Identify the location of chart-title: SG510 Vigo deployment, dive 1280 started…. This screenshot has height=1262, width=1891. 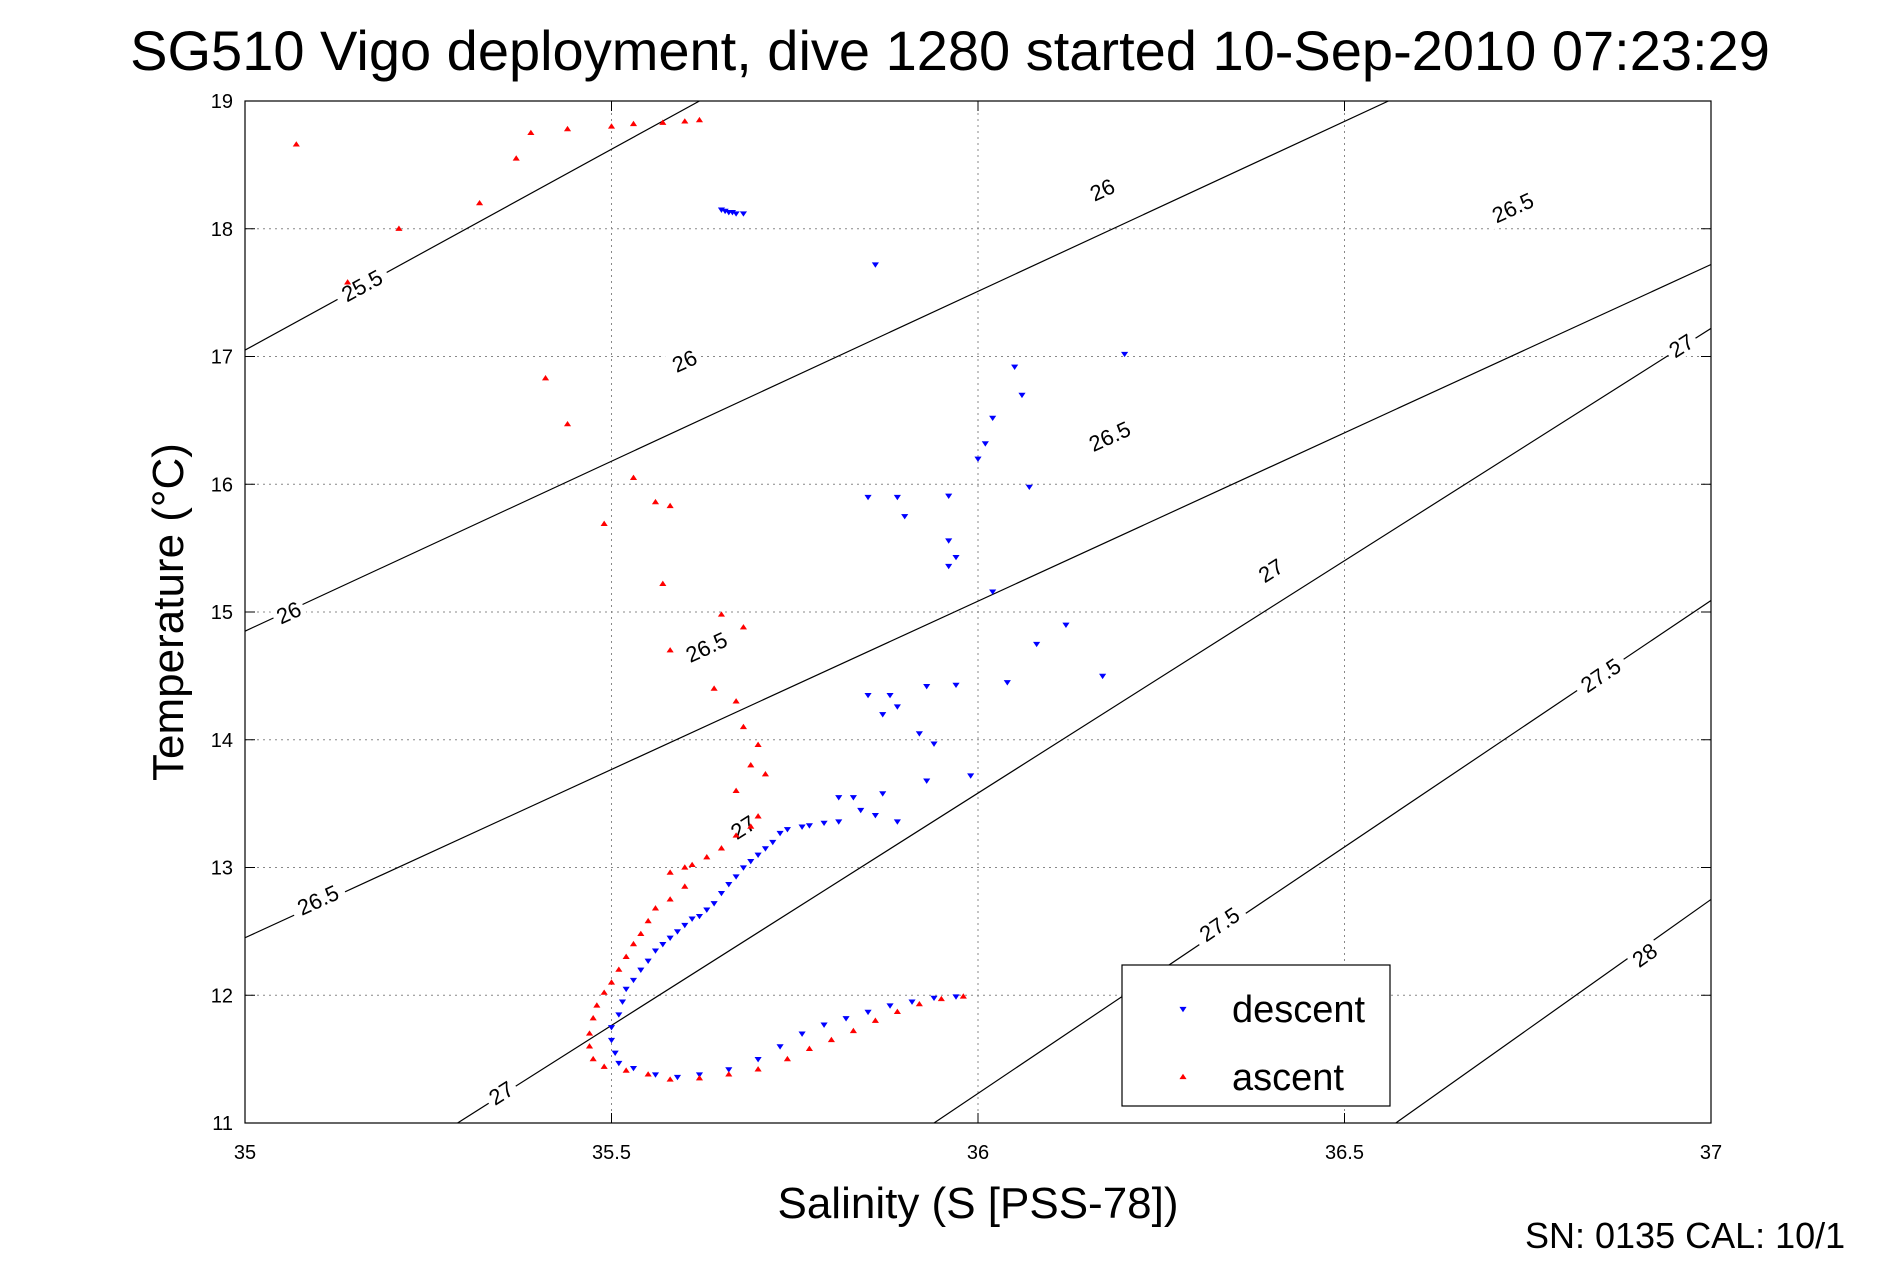
(950, 50).